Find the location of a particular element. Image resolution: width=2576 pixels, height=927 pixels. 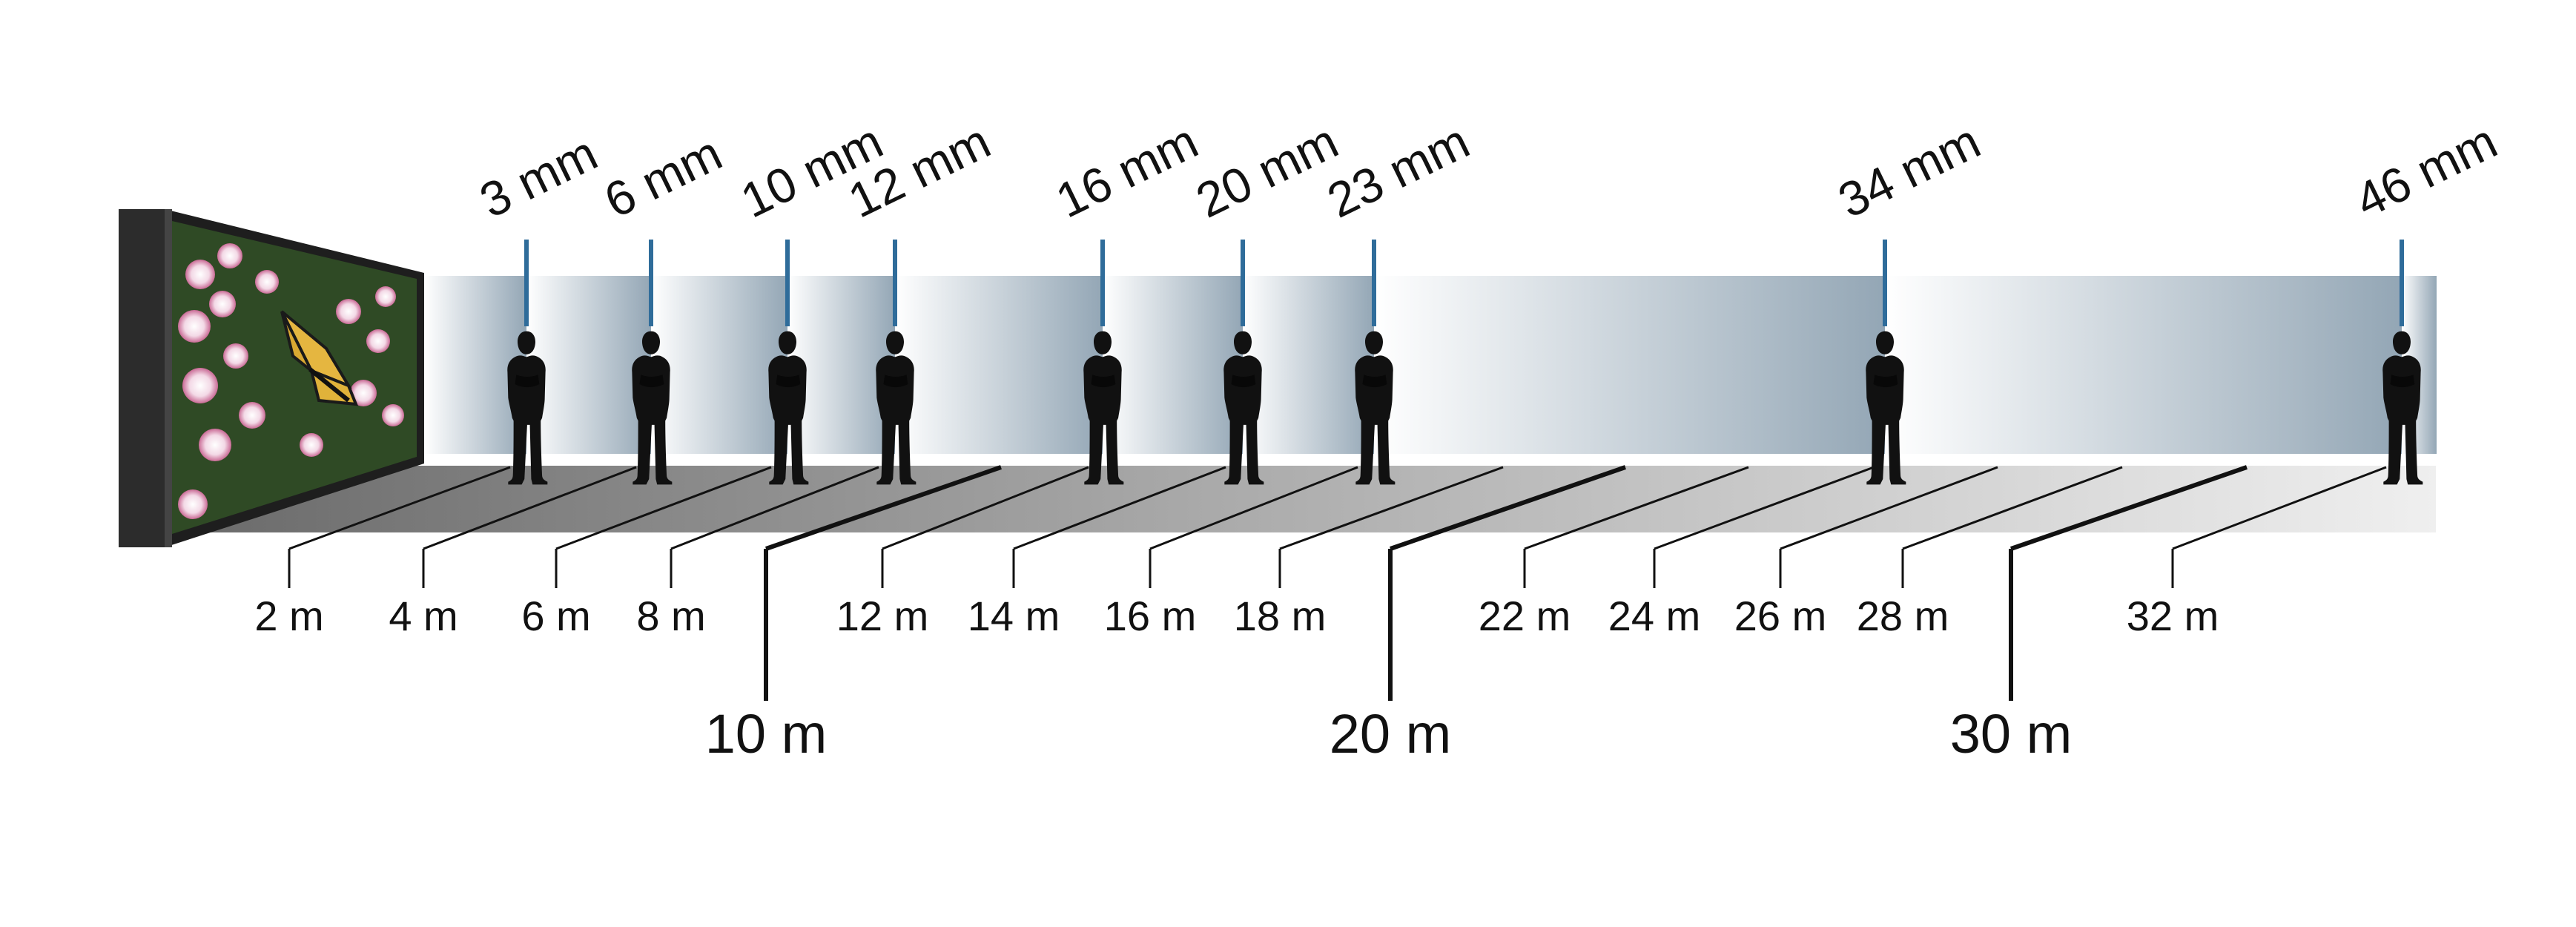

distance-label-28-m: 28 m is located at coordinates (1903, 616).